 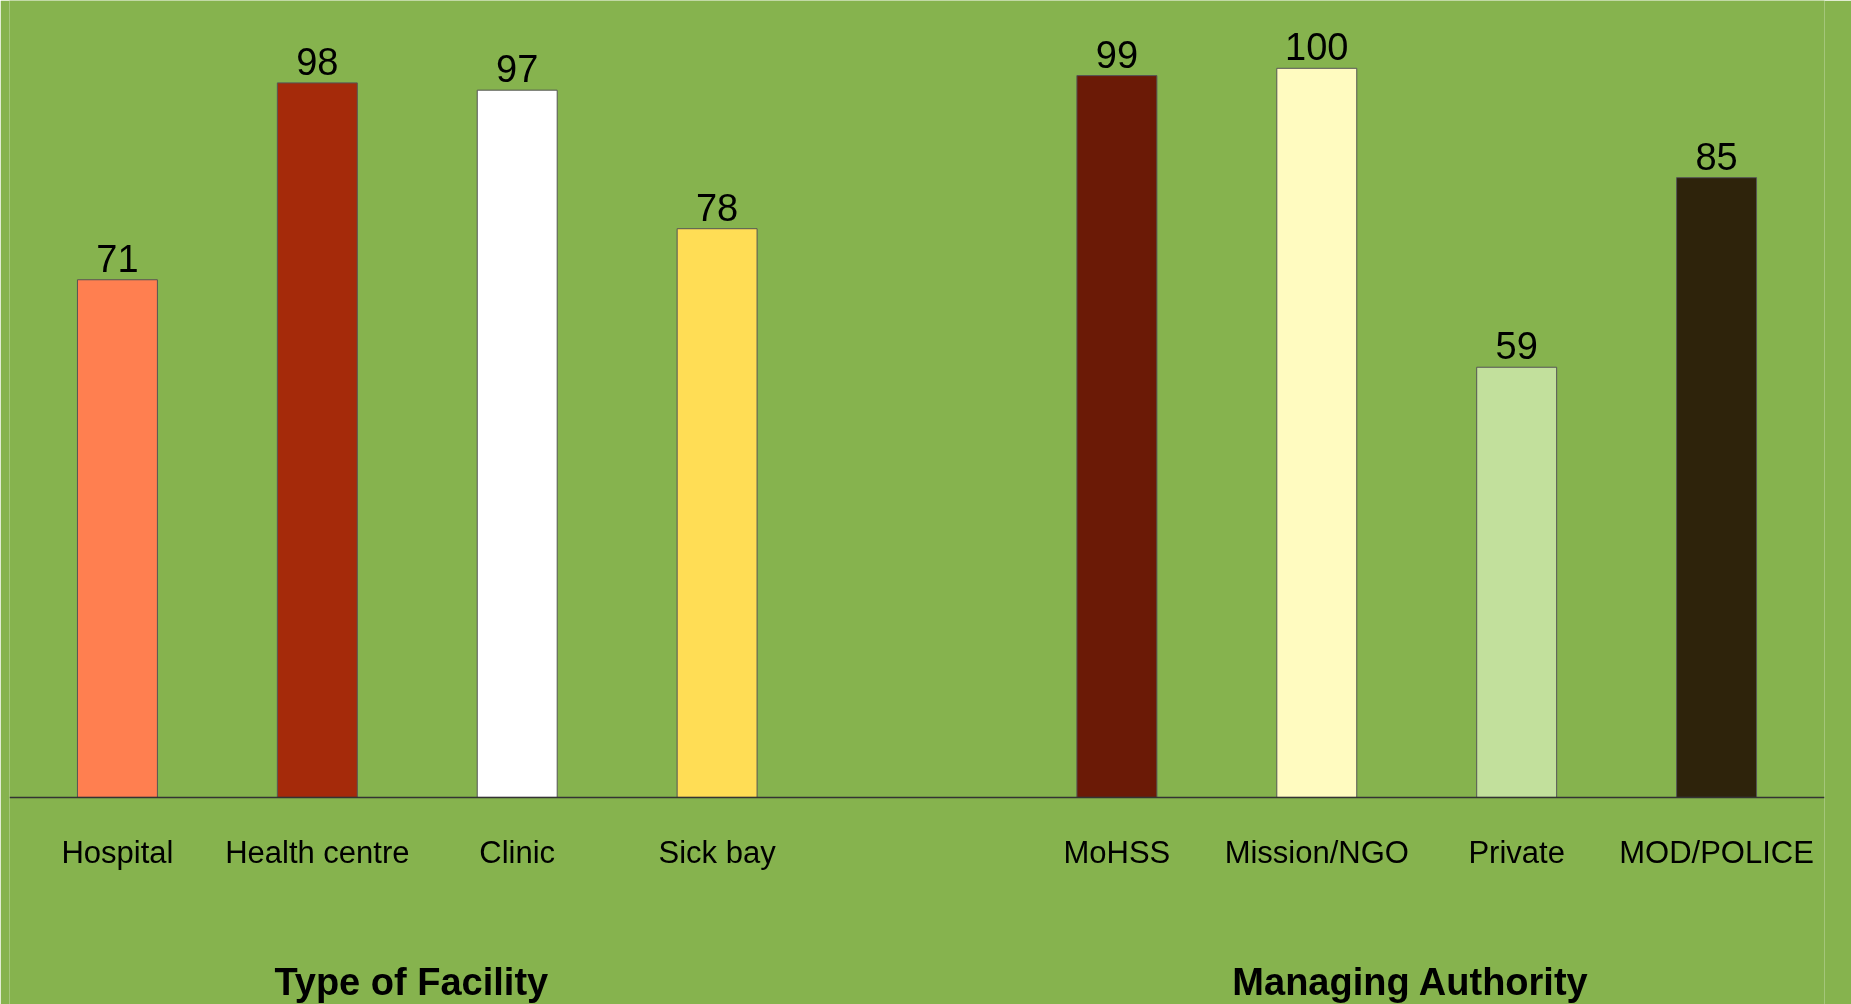 I want to click on data-label: 78, so click(x=717, y=207).